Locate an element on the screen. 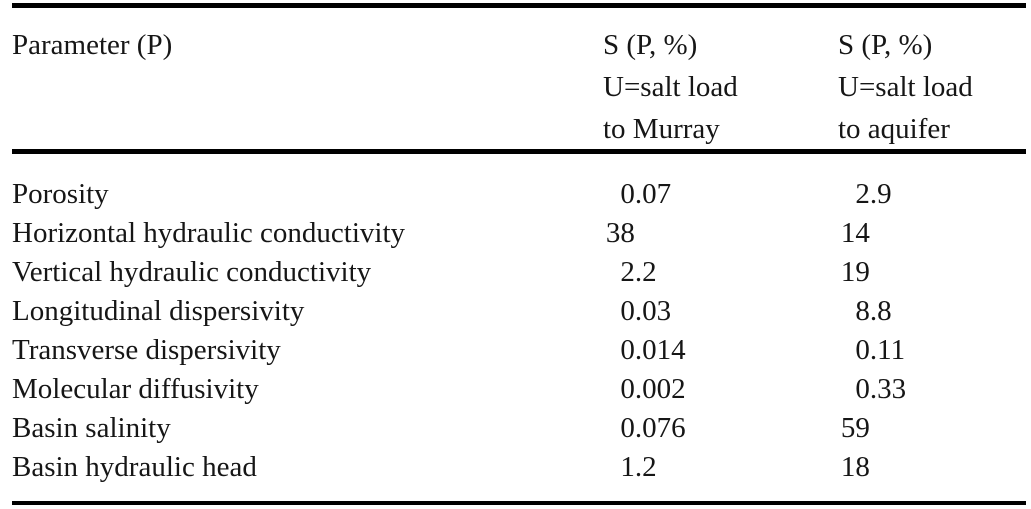 This screenshot has height=509, width=1031. header-sensitivity-murray: S (P, %) U=salt load to Murray is located at coordinates (720, 87).